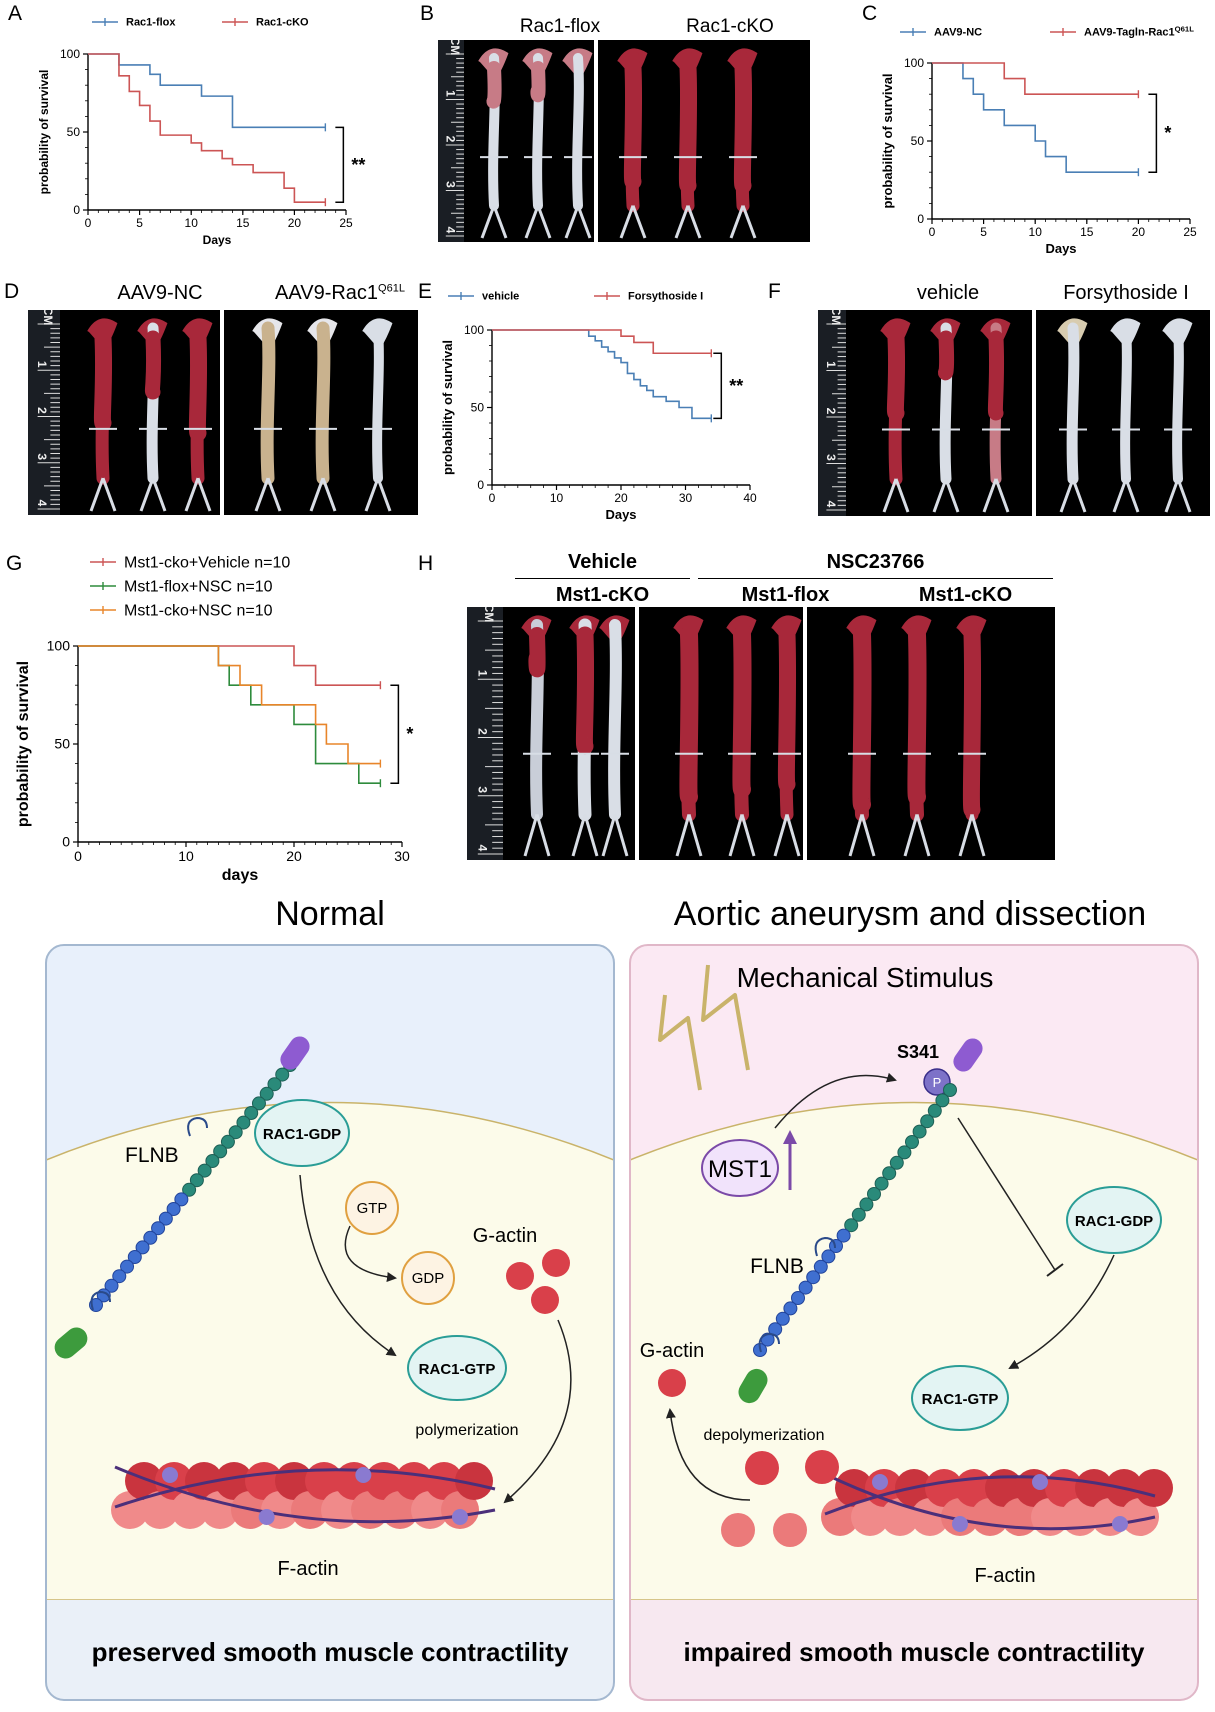  What do you see at coordinates (615, 720) in the screenshot?
I see `aorta-vessel` at bounding box center [615, 720].